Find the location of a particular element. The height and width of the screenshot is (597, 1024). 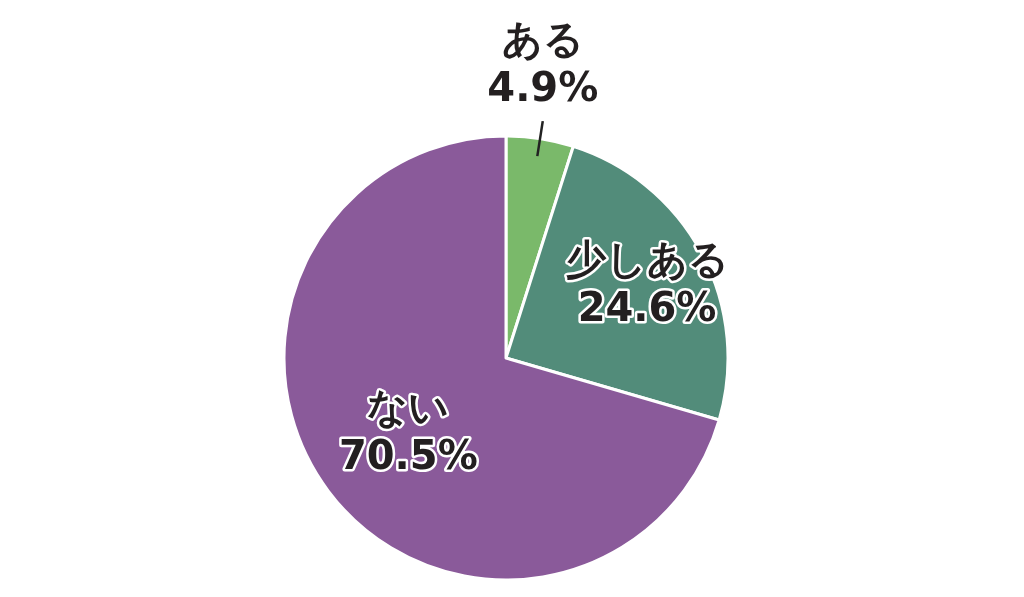

slice-label: ある is located at coordinates (542, 38).